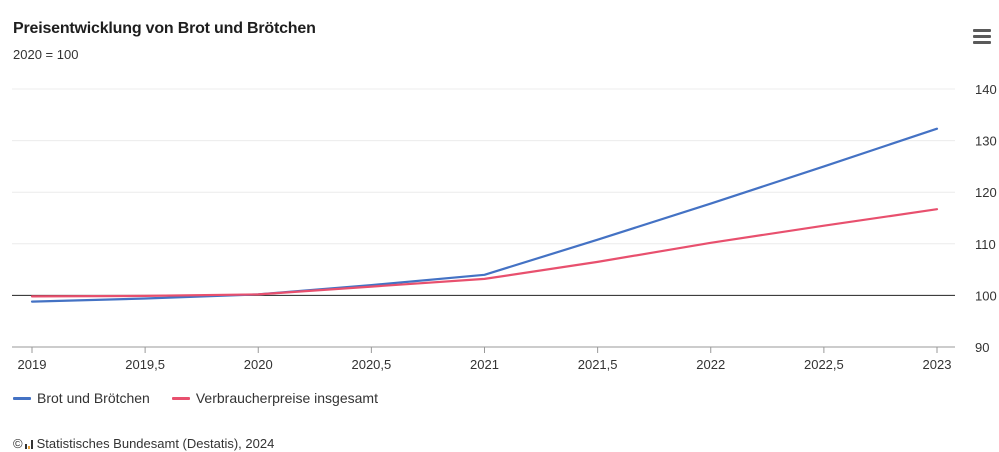 The height and width of the screenshot is (452, 999). What do you see at coordinates (93, 398) in the screenshot?
I see `legend-label-brot: Brot und Brötchen` at bounding box center [93, 398].